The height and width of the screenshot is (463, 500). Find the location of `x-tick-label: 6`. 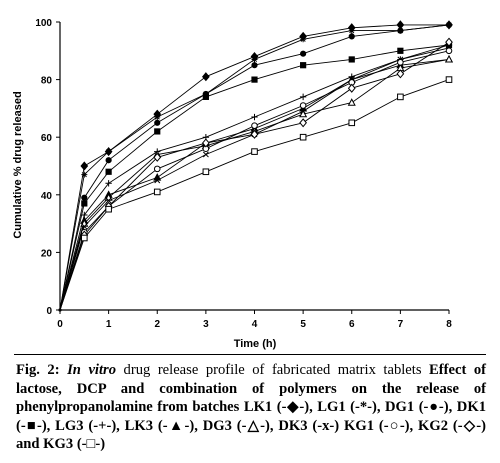

x-tick-label: 6 is located at coordinates (352, 324).